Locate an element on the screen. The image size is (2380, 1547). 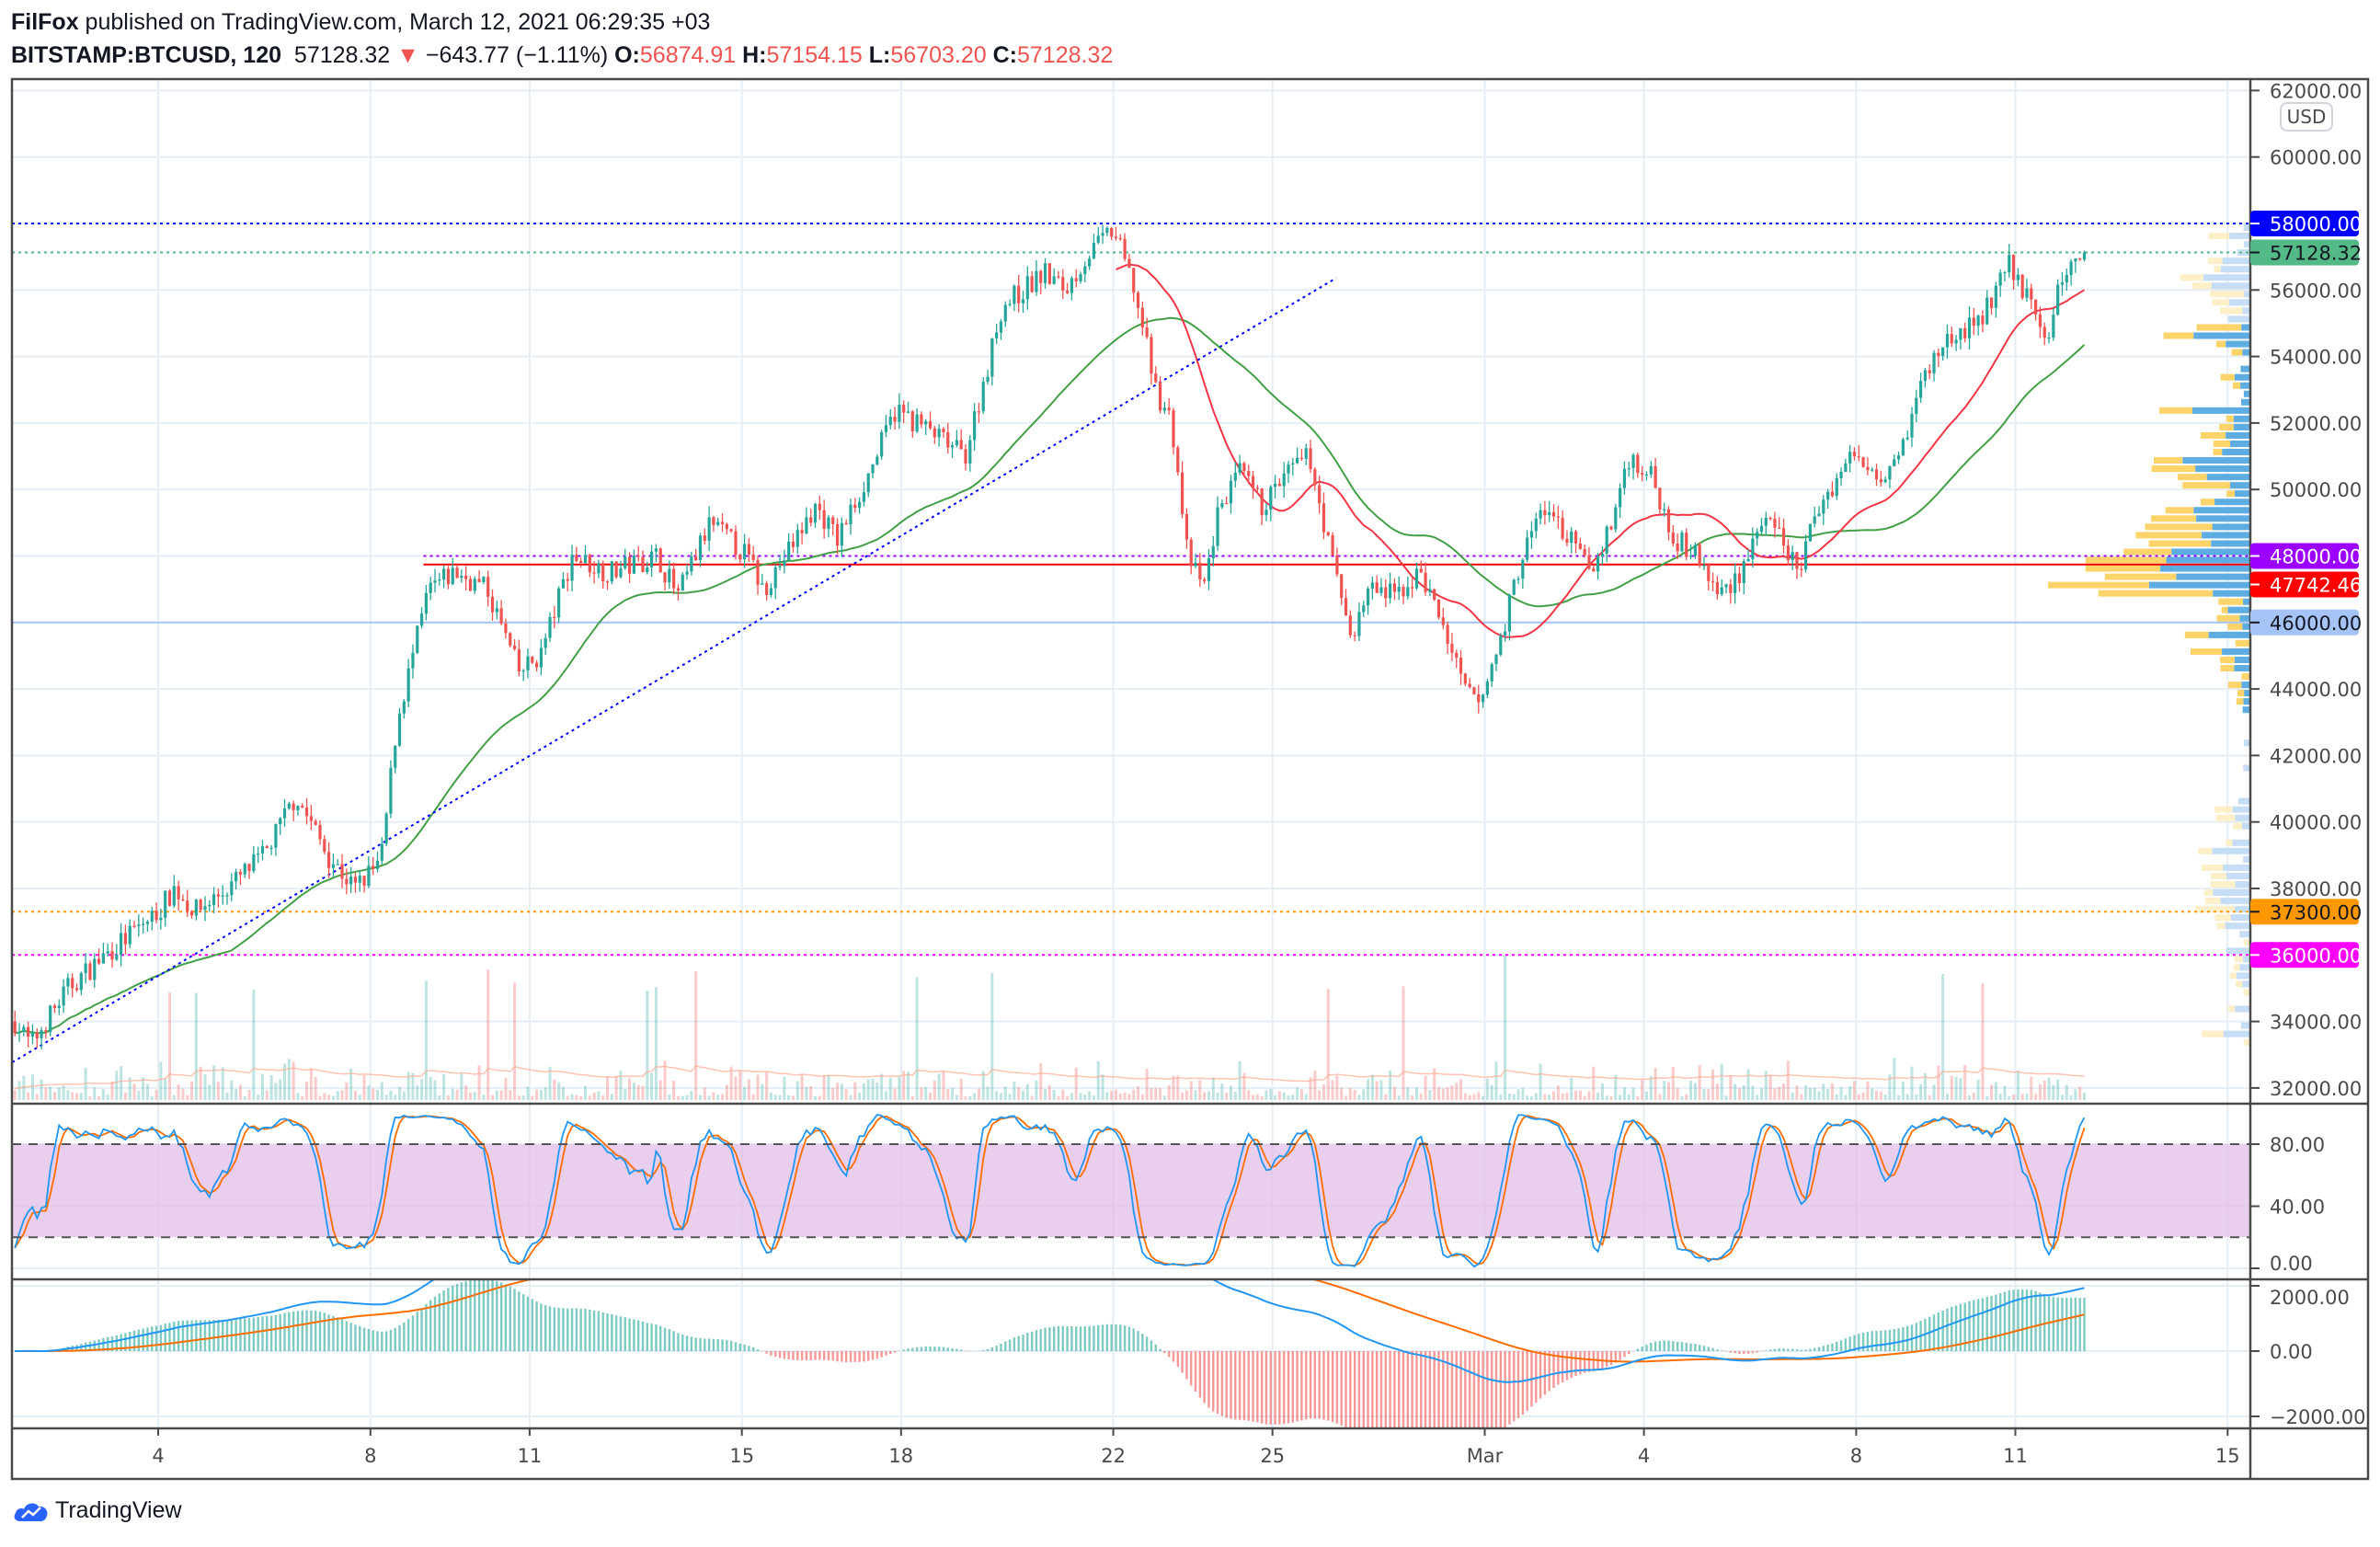
tradingview-logo: TradingView is located at coordinates (97, 1510).